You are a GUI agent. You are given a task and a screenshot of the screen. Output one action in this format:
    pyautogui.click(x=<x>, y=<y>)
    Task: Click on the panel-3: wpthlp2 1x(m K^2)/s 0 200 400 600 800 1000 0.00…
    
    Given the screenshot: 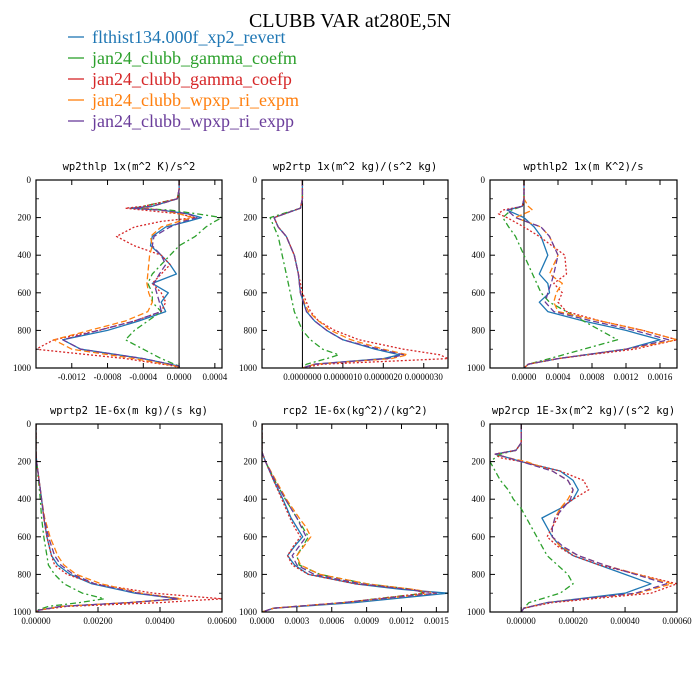 What is the action you would take?
    pyautogui.click(x=572, y=271)
    